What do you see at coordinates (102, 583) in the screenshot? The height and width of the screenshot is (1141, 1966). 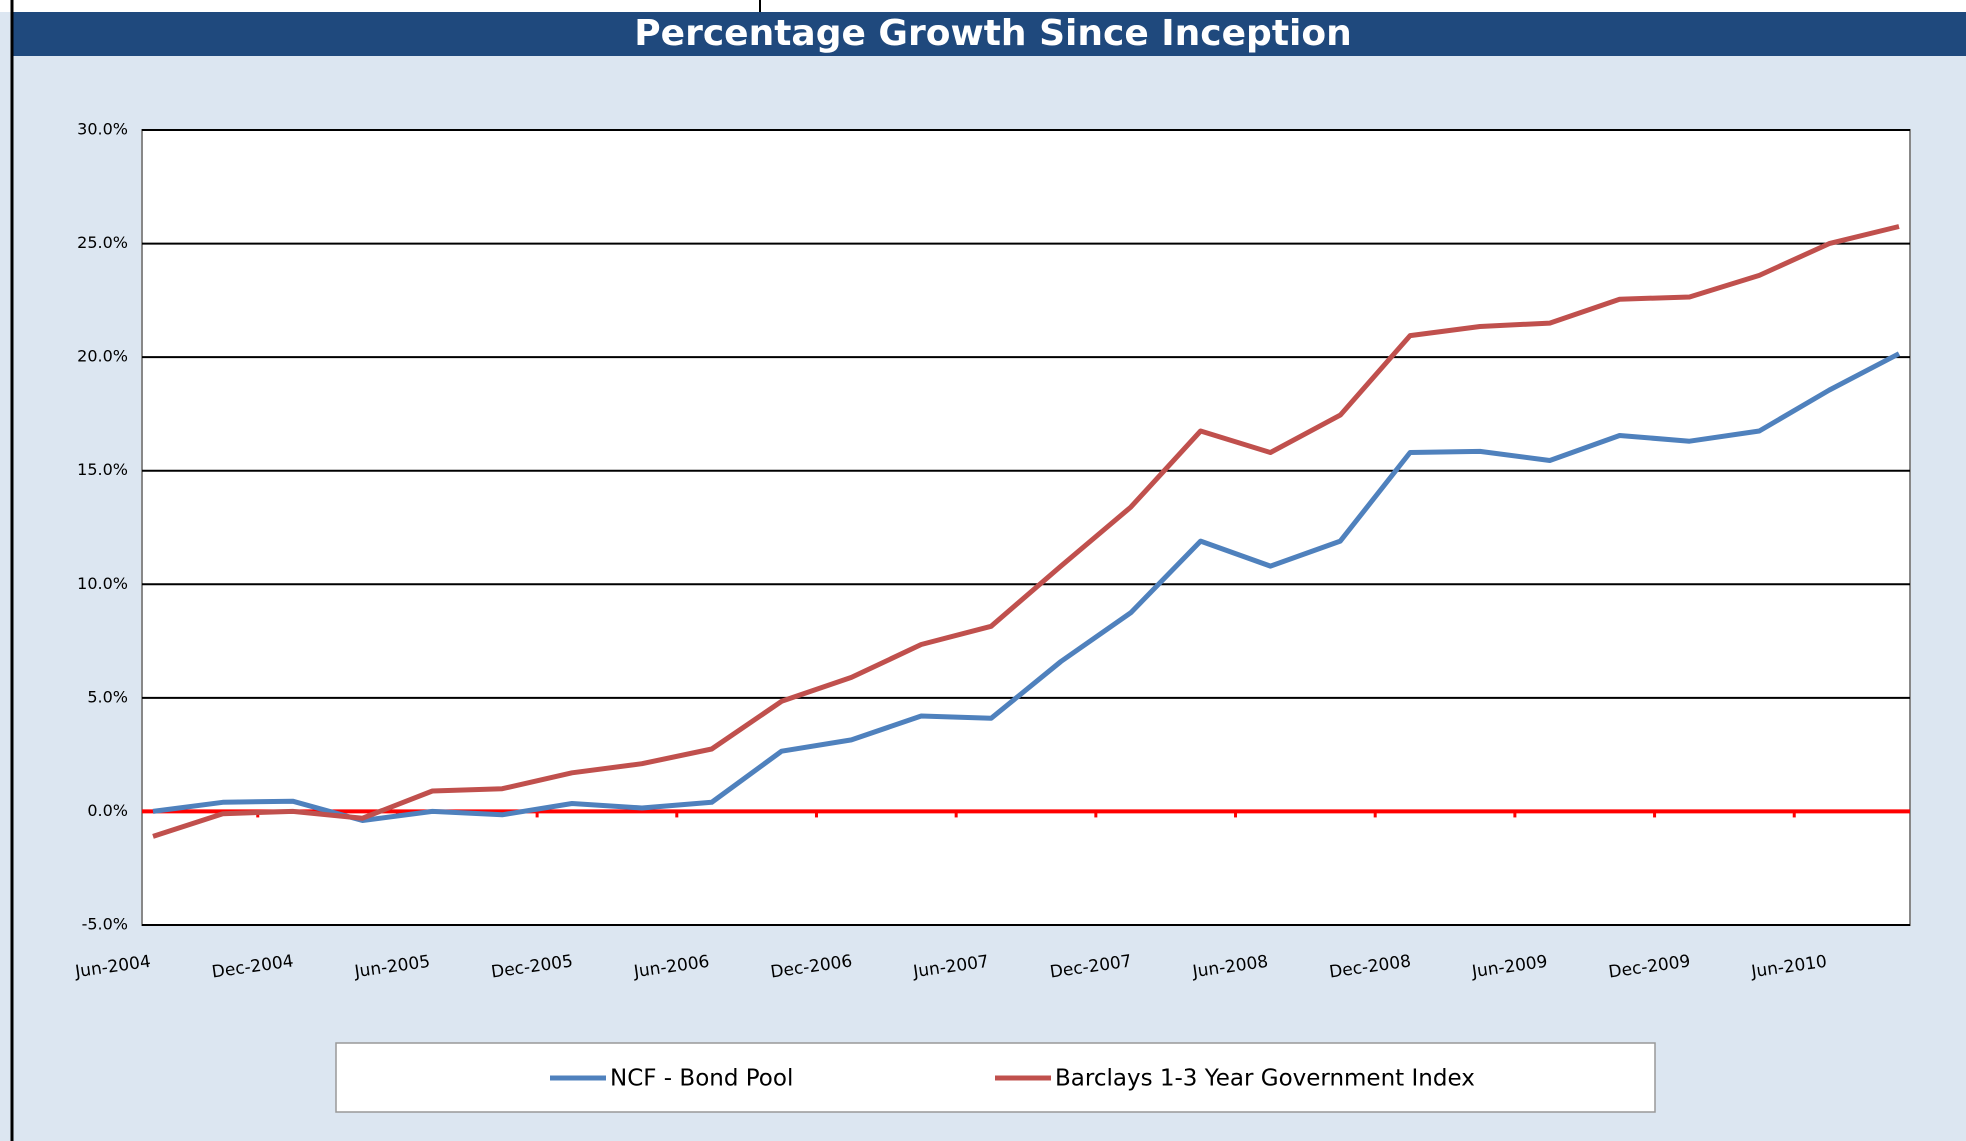 I see `y-tick-label: 10.0%` at bounding box center [102, 583].